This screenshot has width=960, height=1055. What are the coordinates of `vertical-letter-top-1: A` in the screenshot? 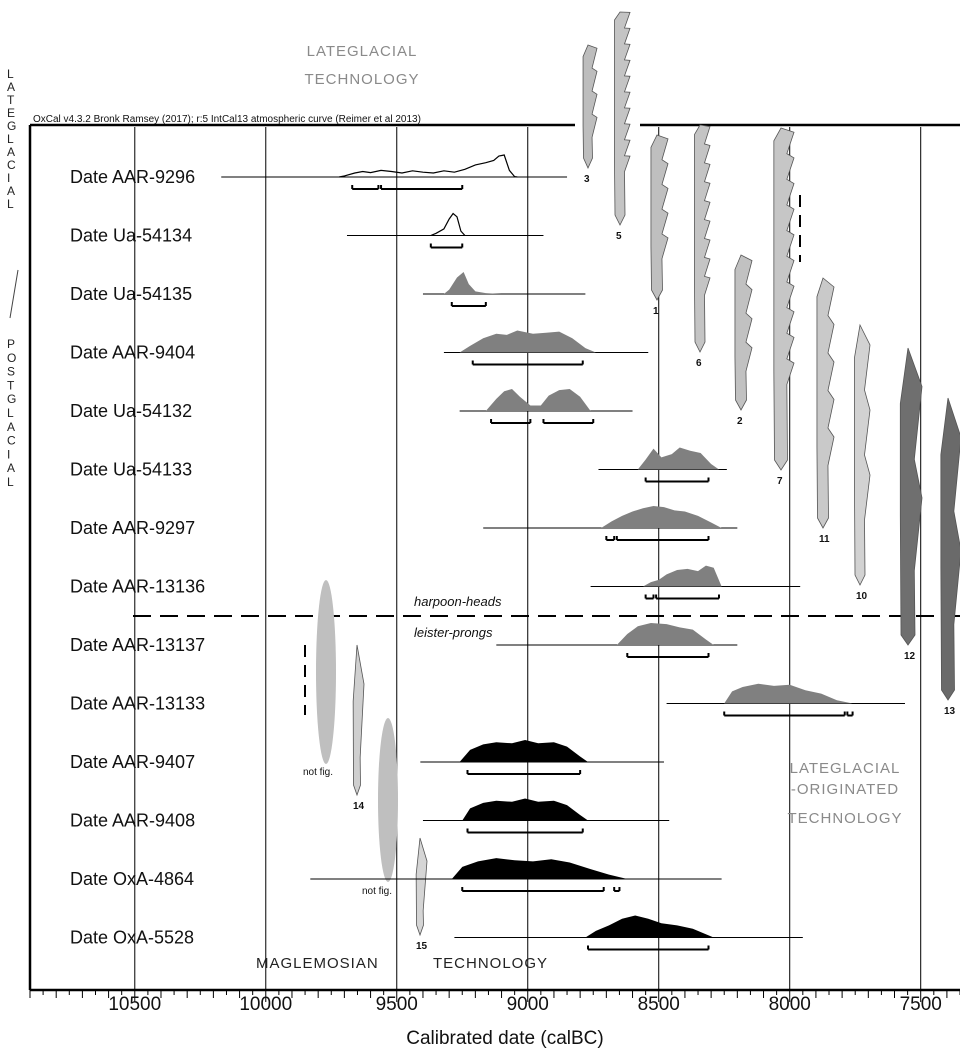 It's located at (11, 87).